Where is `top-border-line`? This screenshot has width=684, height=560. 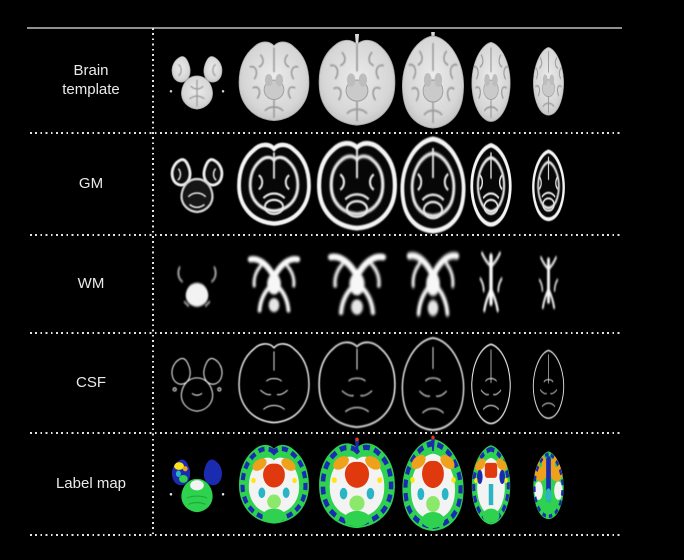 top-border-line is located at coordinates (324, 28).